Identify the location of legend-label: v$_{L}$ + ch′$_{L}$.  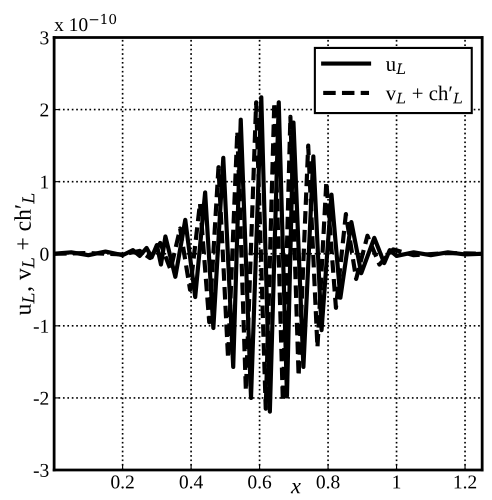
(424, 95).